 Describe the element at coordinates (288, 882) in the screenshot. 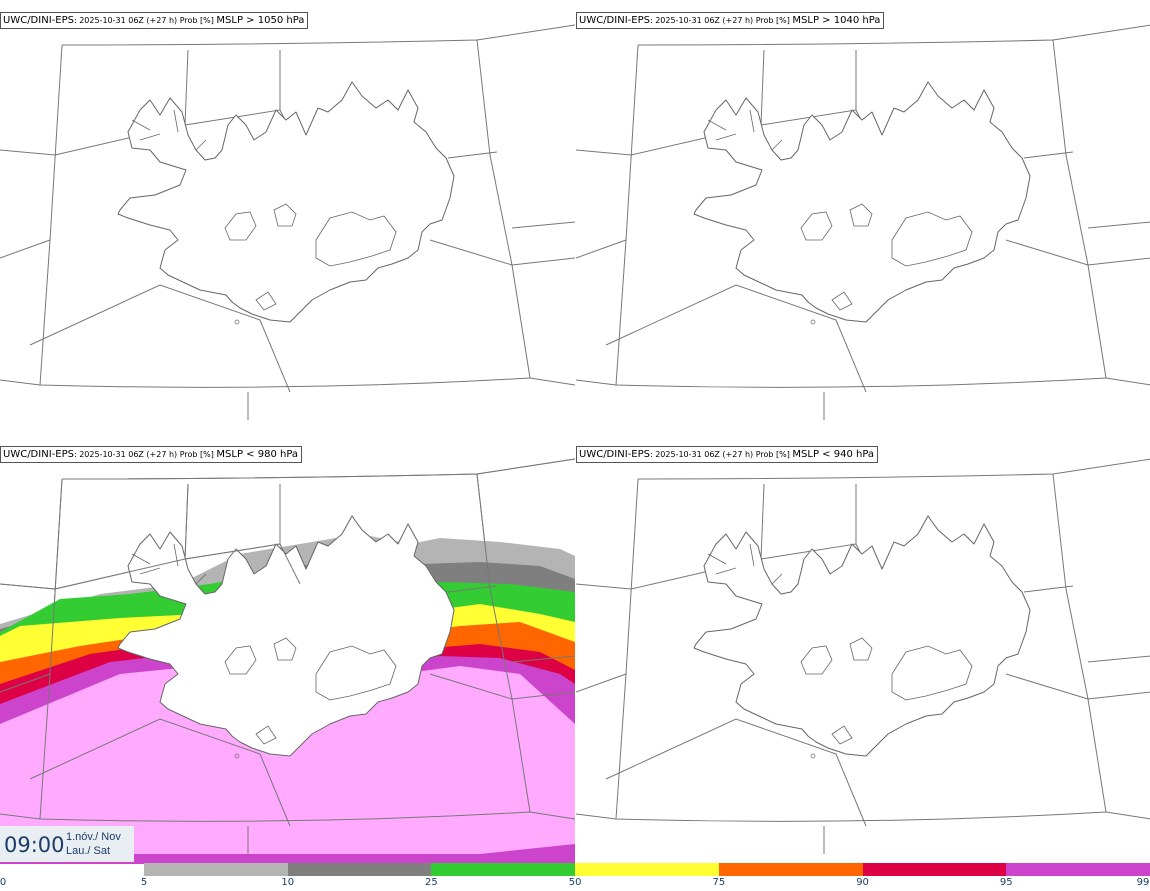

I see `colorbar-tick-label: 10` at that location.